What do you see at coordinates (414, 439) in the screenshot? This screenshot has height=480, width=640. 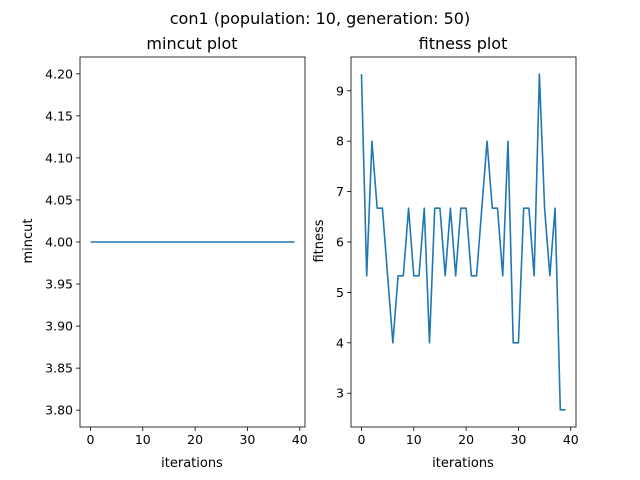 I see `fitness-xtick-label: 10` at bounding box center [414, 439].